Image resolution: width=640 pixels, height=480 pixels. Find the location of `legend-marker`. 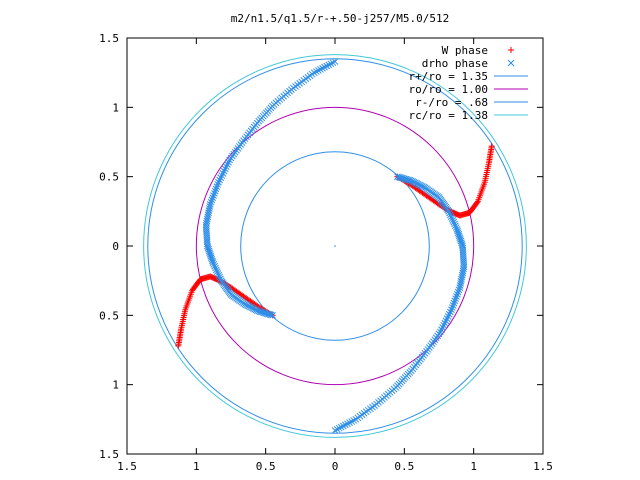

legend-marker is located at coordinates (511, 63).